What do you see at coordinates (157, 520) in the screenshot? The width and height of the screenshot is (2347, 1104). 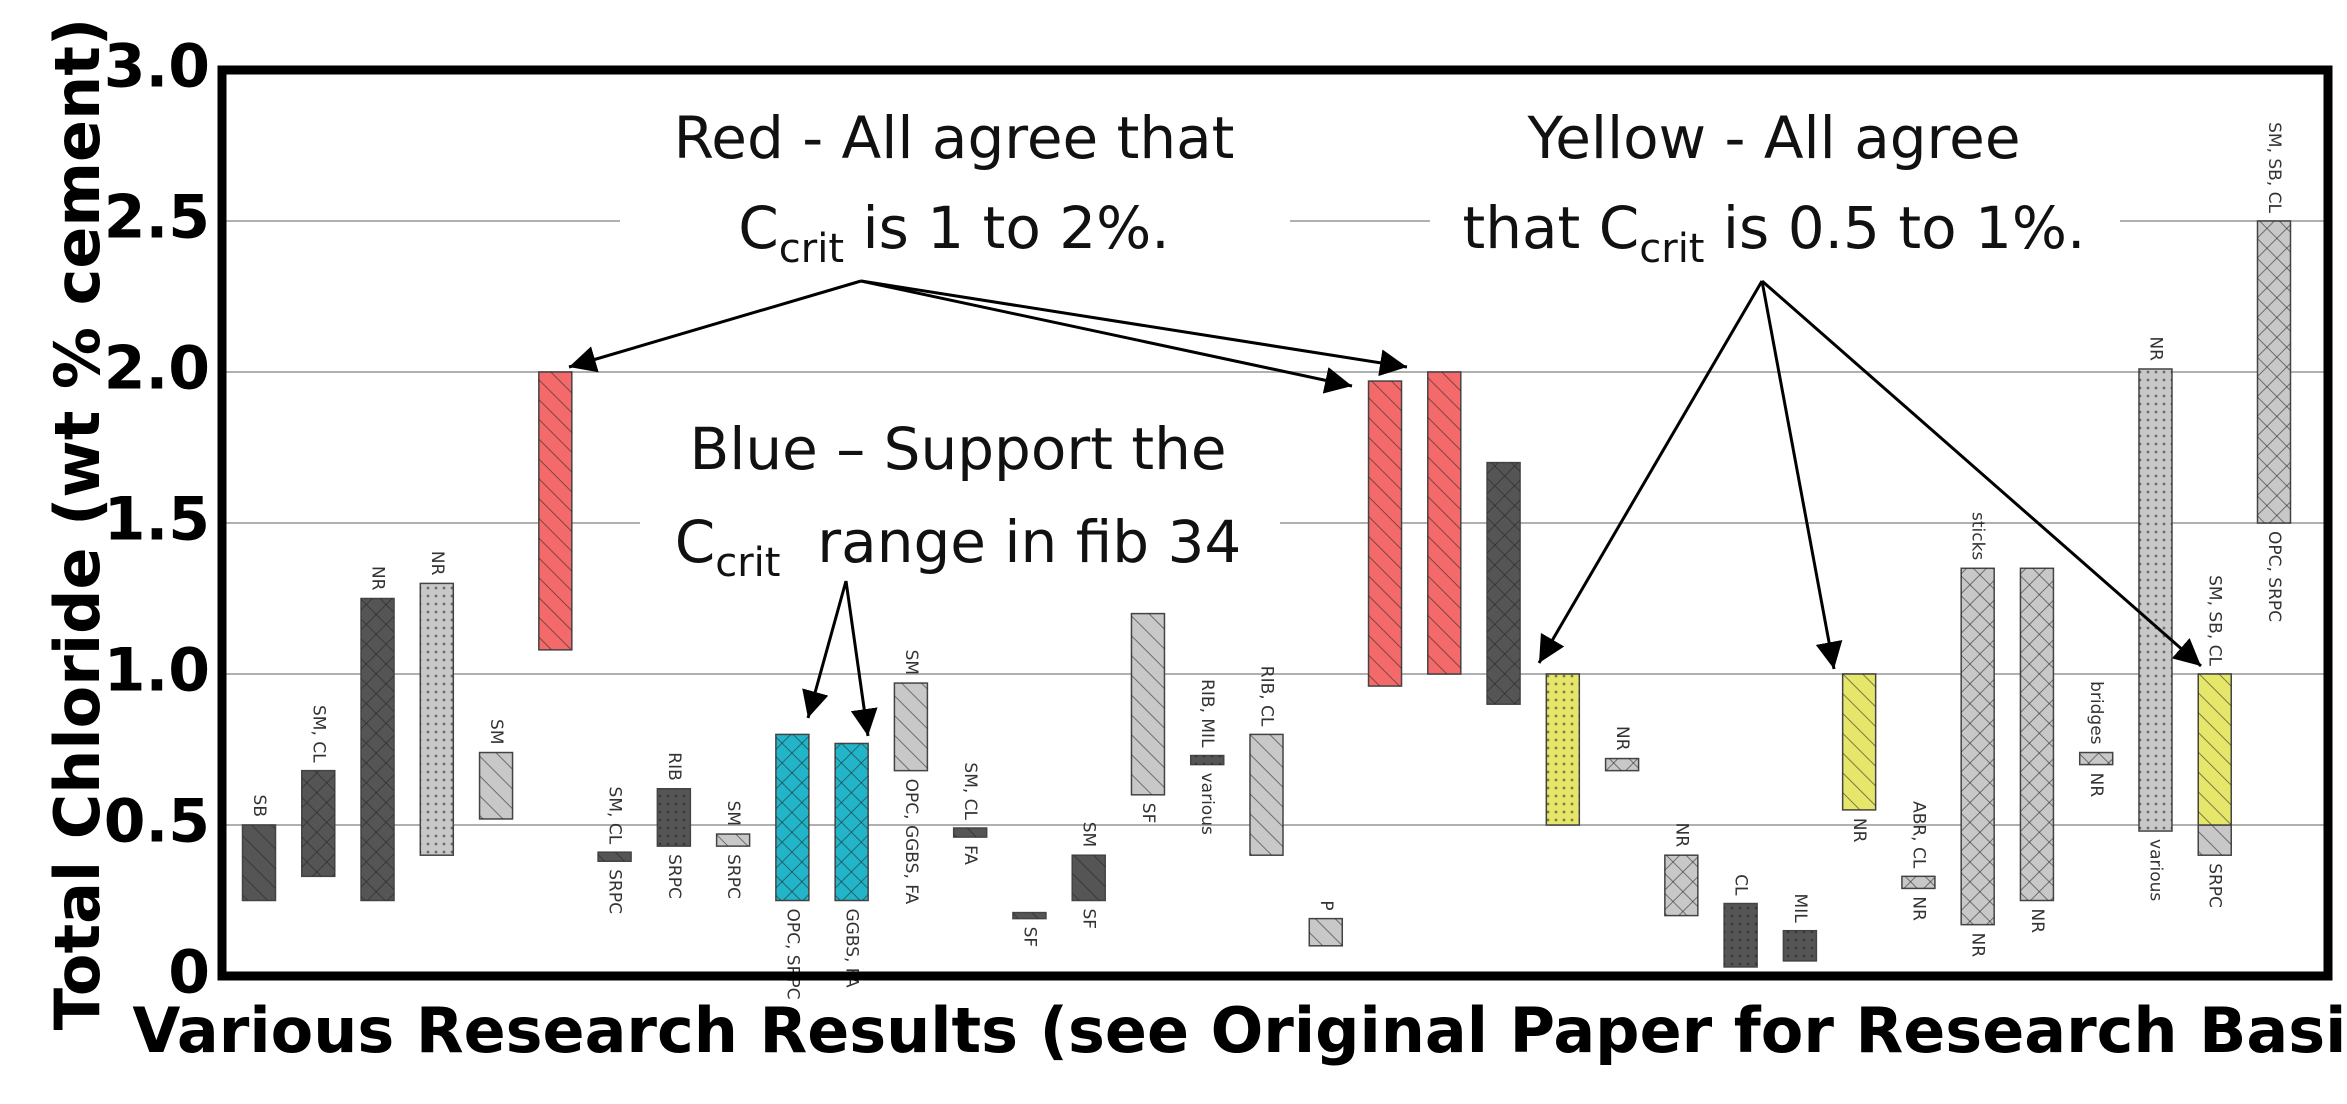 I see `ticks: 0 0.5 1.0 1.5 2.0 2.5 3.0` at bounding box center [157, 520].